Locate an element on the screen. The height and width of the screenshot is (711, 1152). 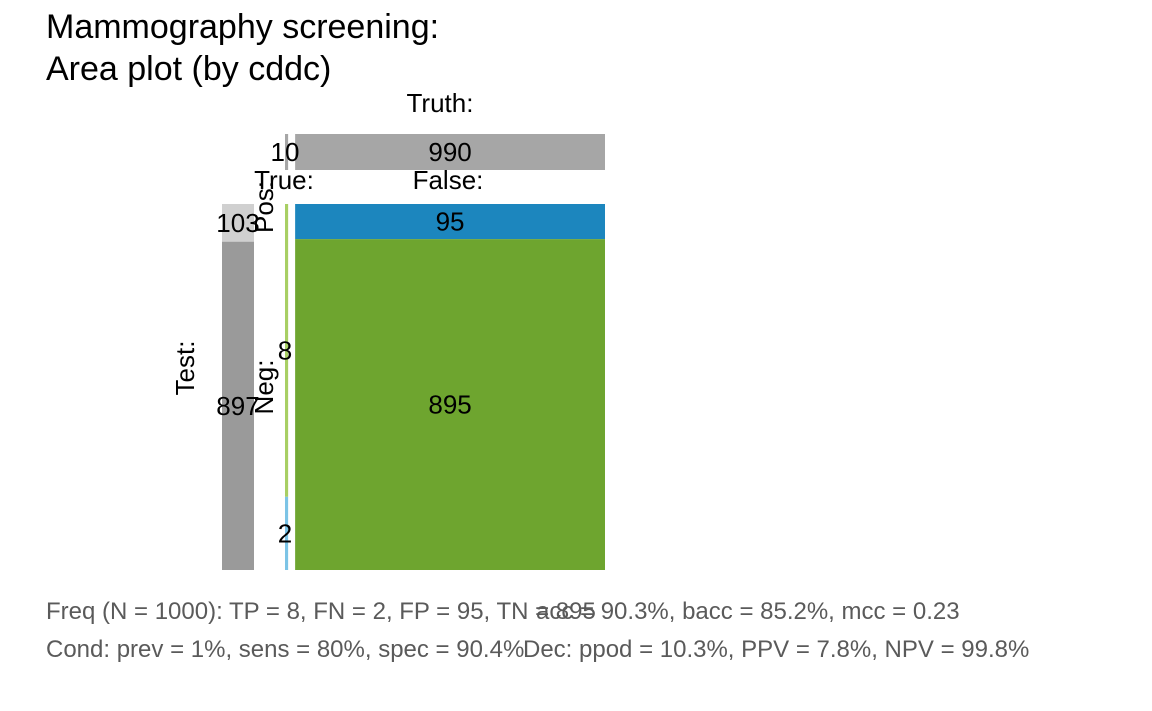
fn-value: 2 is located at coordinates (285, 533).